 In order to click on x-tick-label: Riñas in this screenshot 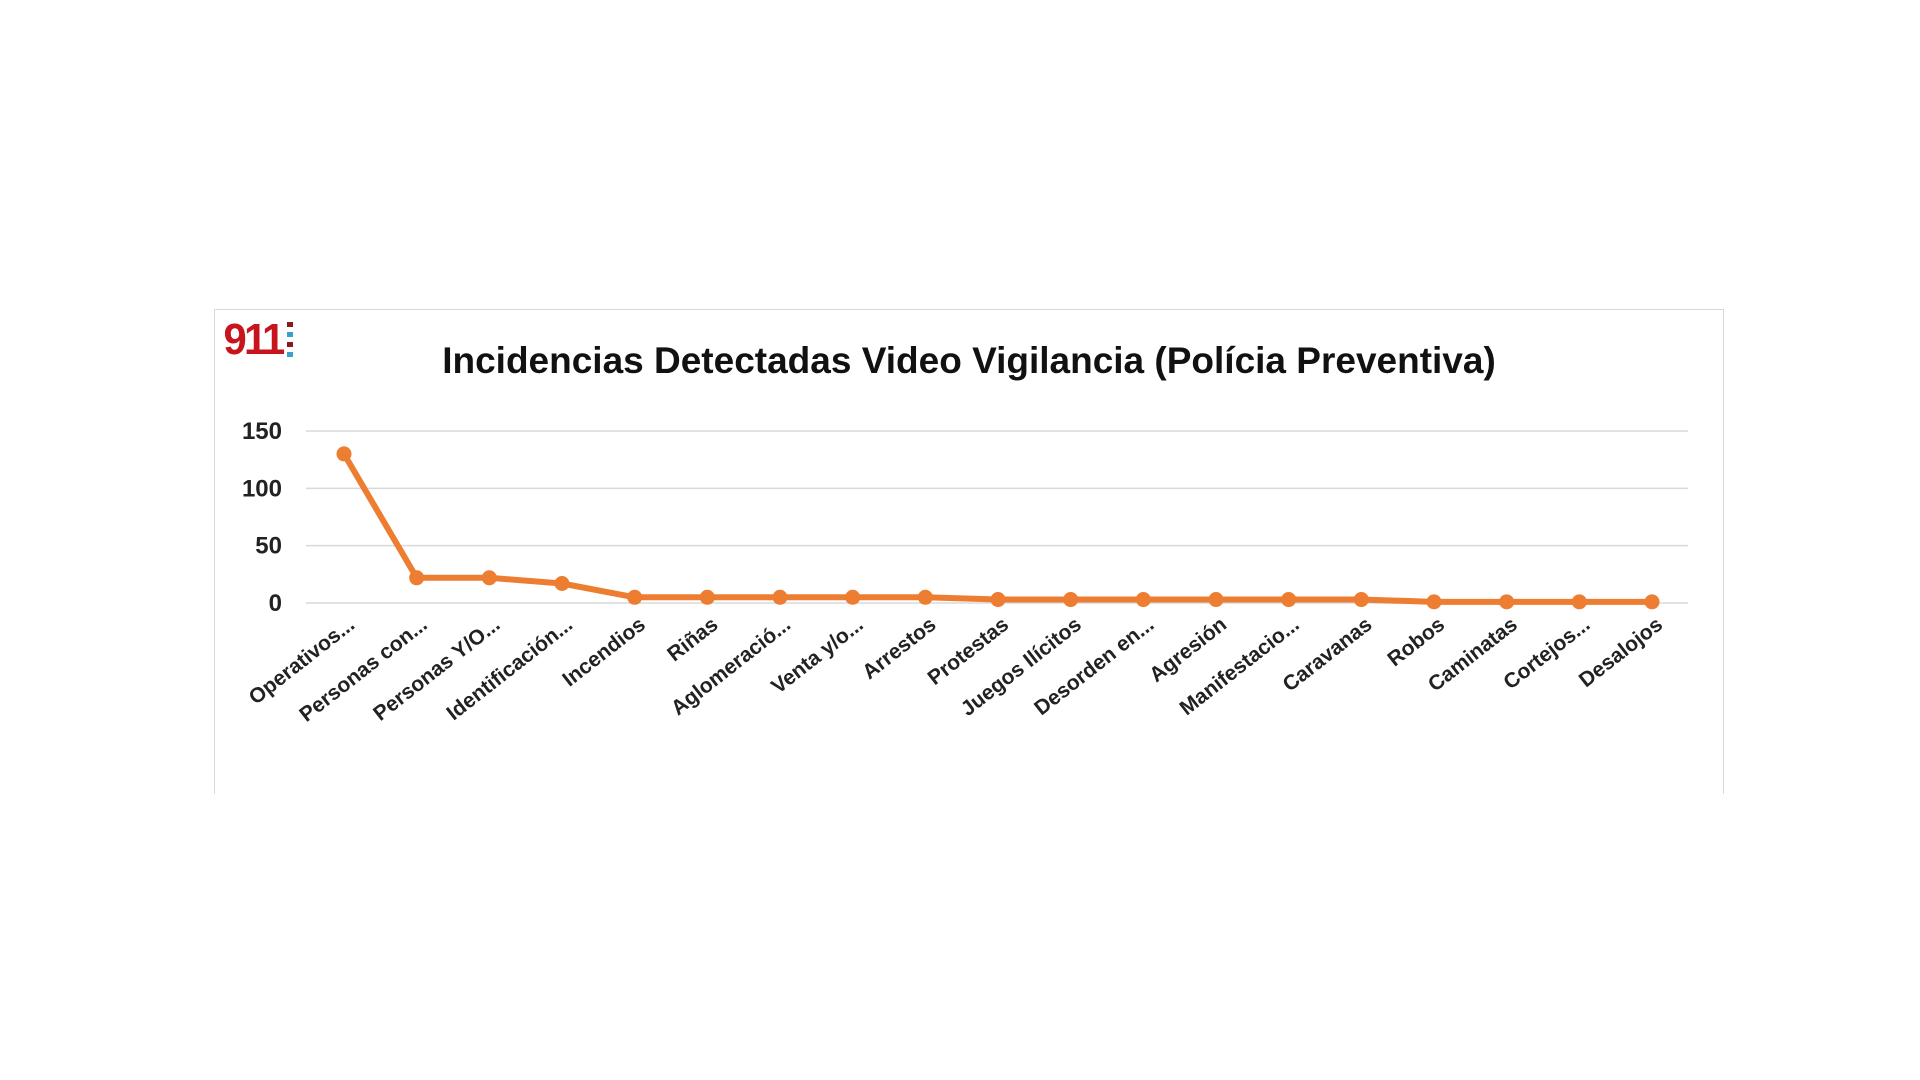, I will do `click(692, 639)`.